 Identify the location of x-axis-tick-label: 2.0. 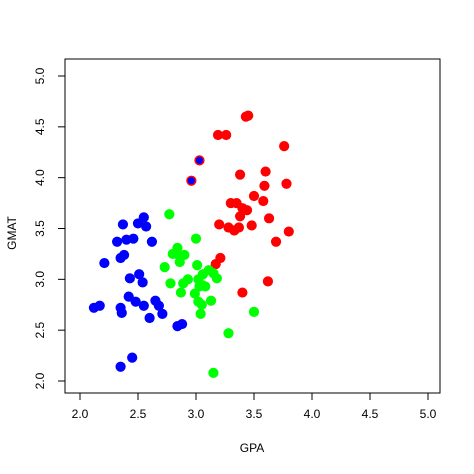
(80, 414).